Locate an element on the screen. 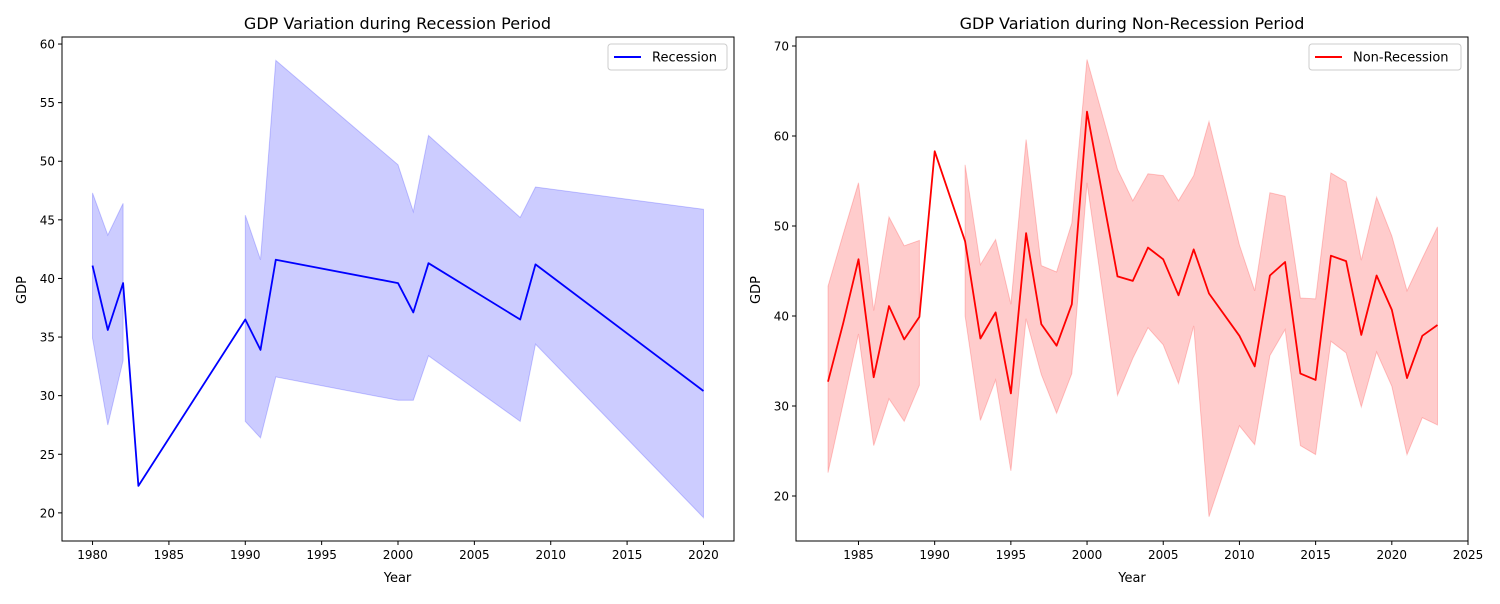 This screenshot has width=1500, height=604. x-tick-label: 1980 is located at coordinates (92, 555).